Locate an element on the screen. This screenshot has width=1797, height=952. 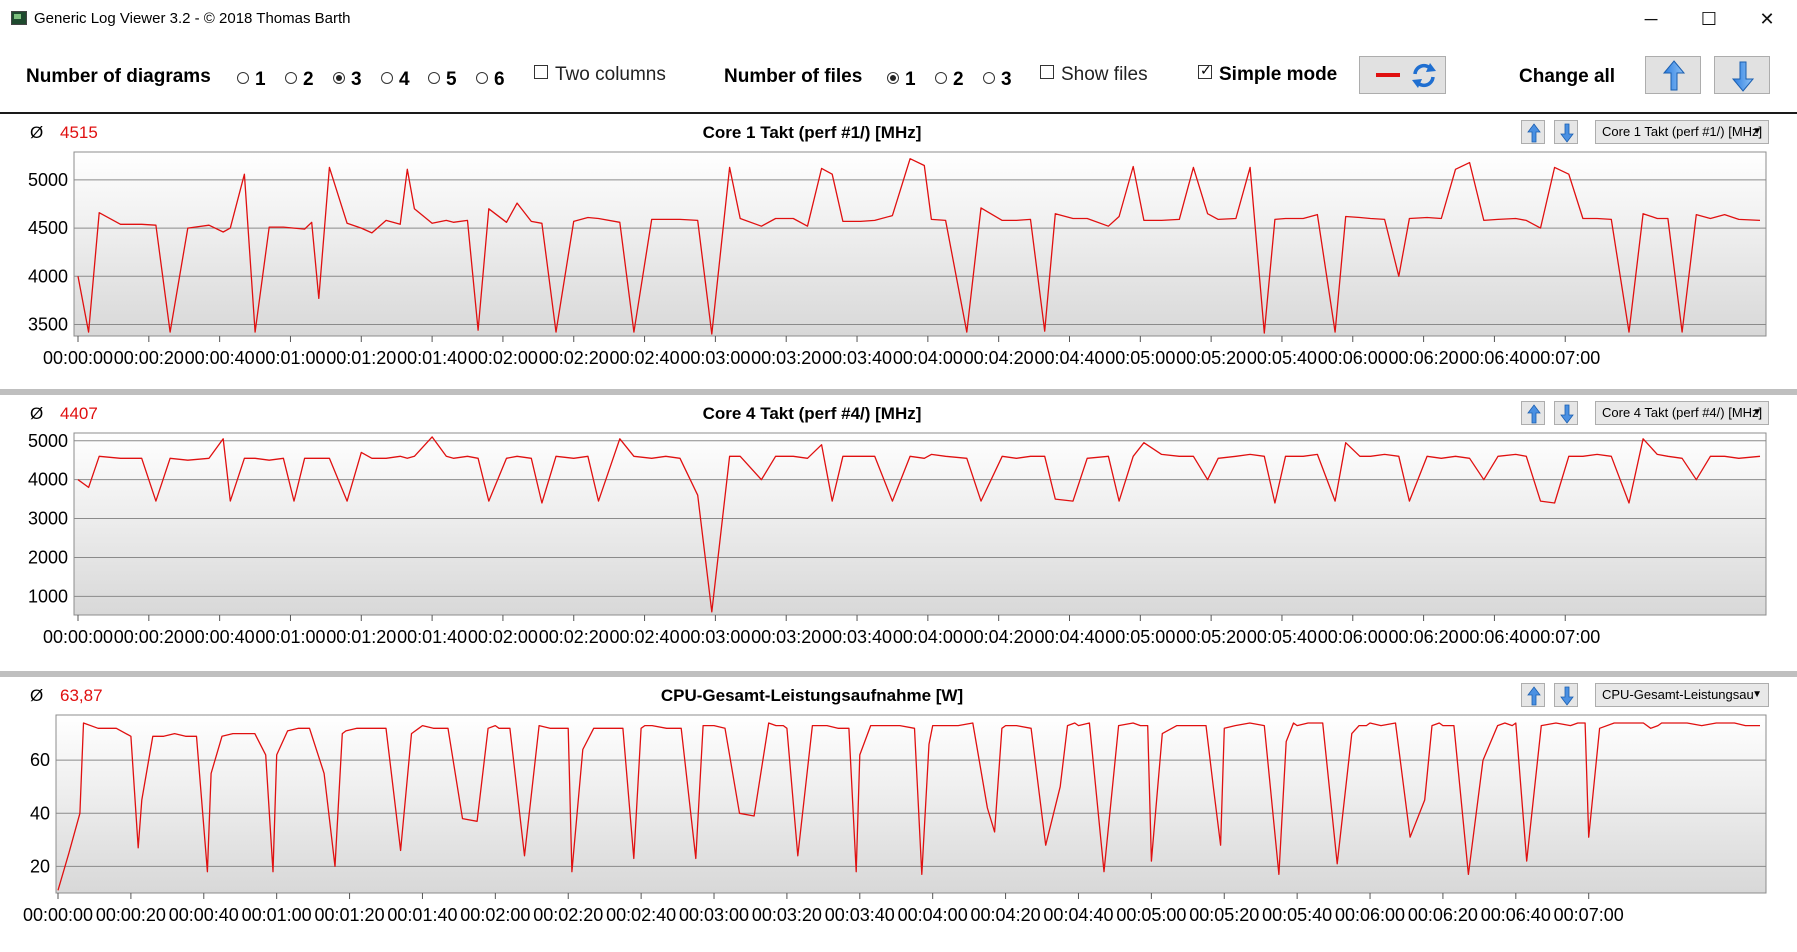
x-tick-label: 00:07:00 is located at coordinates (1565, 358).